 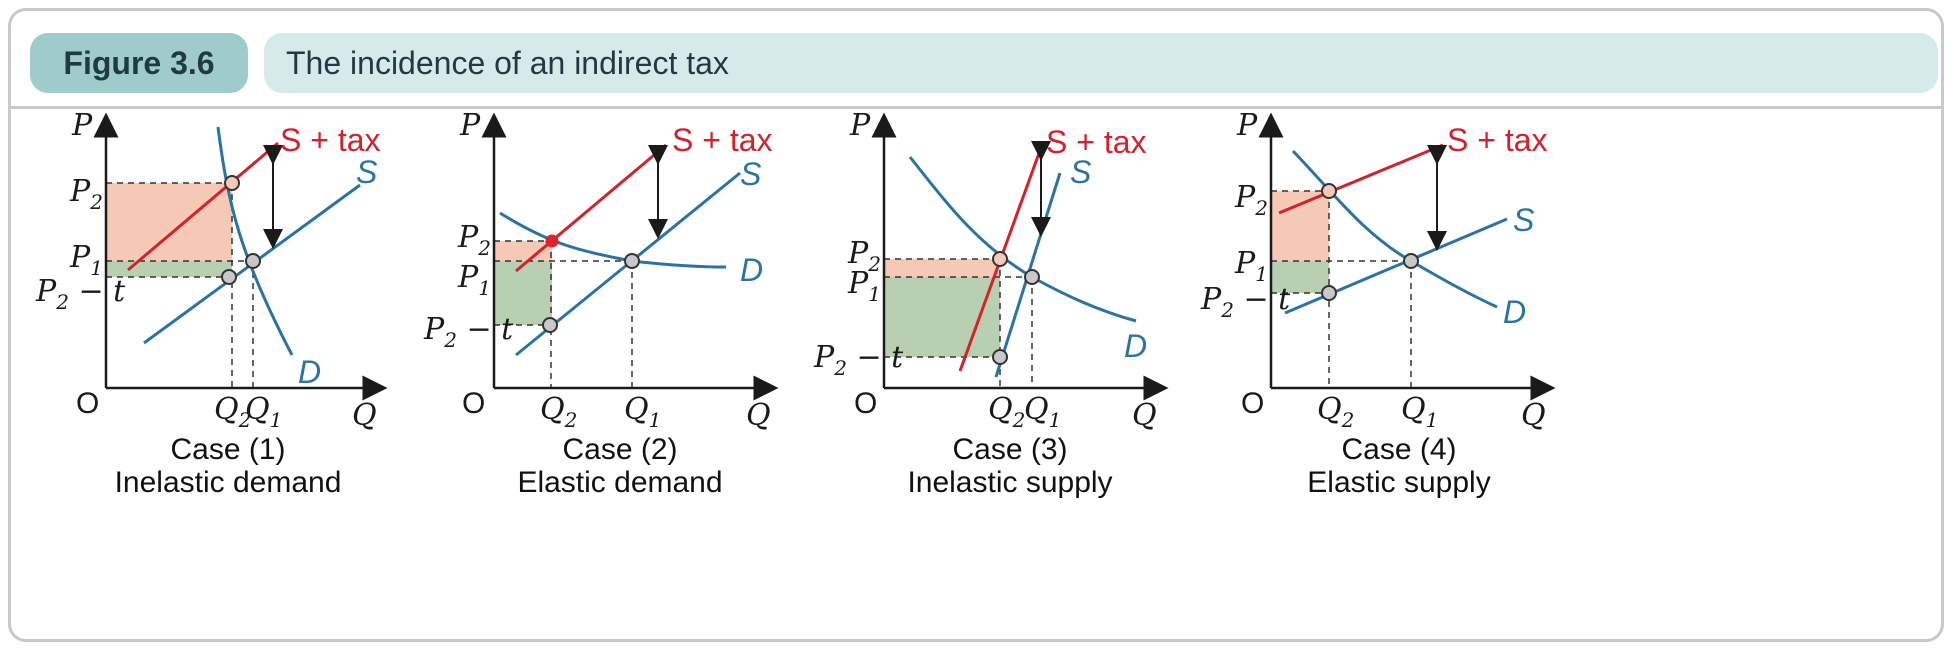 I want to click on case-1-diagram: P Q O P2 P1 P2 − t Q2 Q1 S + tax S D, so click(x=211, y=270).